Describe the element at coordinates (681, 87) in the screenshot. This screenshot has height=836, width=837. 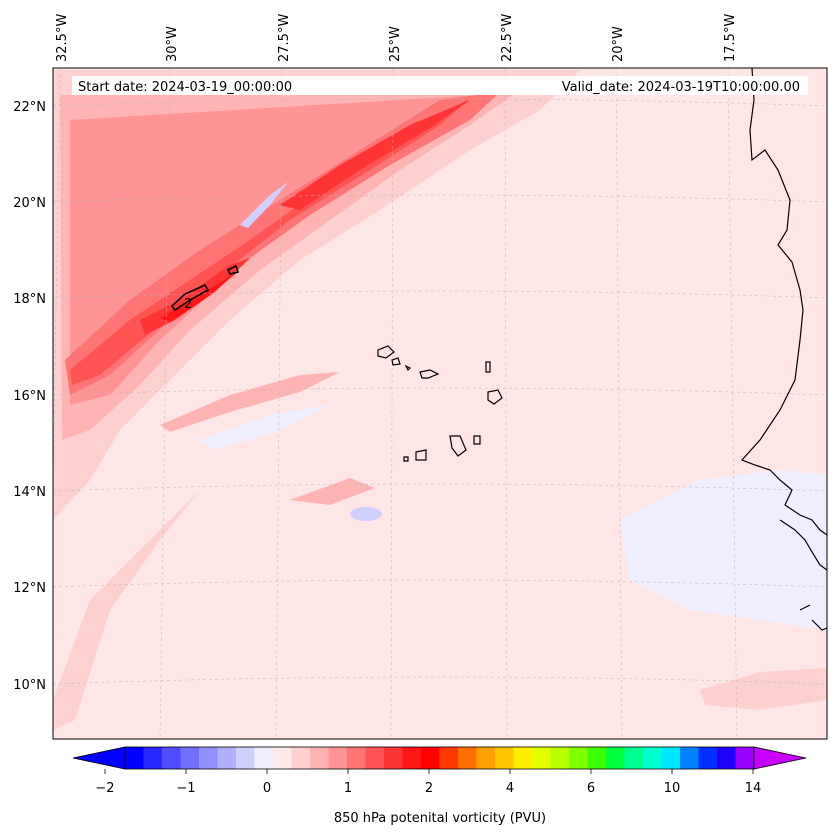
I see `valid-date-label: Valid_date: 2024-03-19T10:00:00.00` at that location.